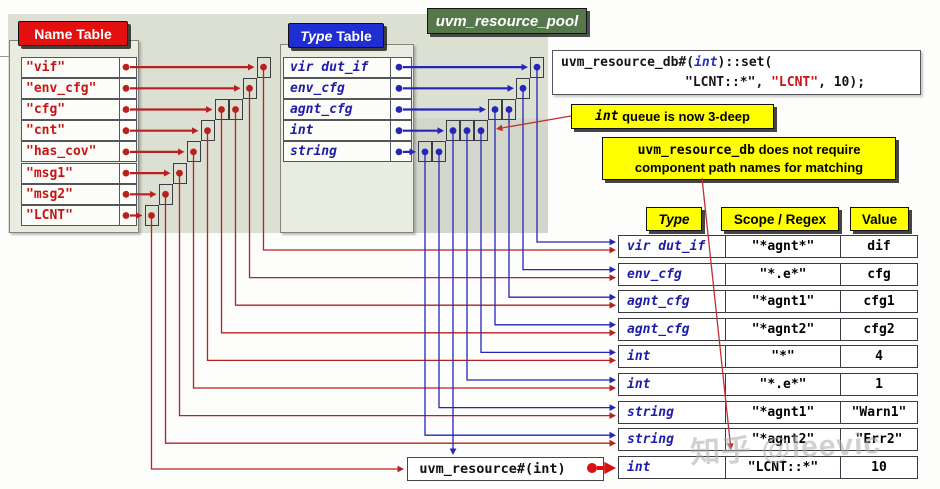  What do you see at coordinates (879, 467) in the screenshot?
I see `resource-value-cell: 10` at bounding box center [879, 467].